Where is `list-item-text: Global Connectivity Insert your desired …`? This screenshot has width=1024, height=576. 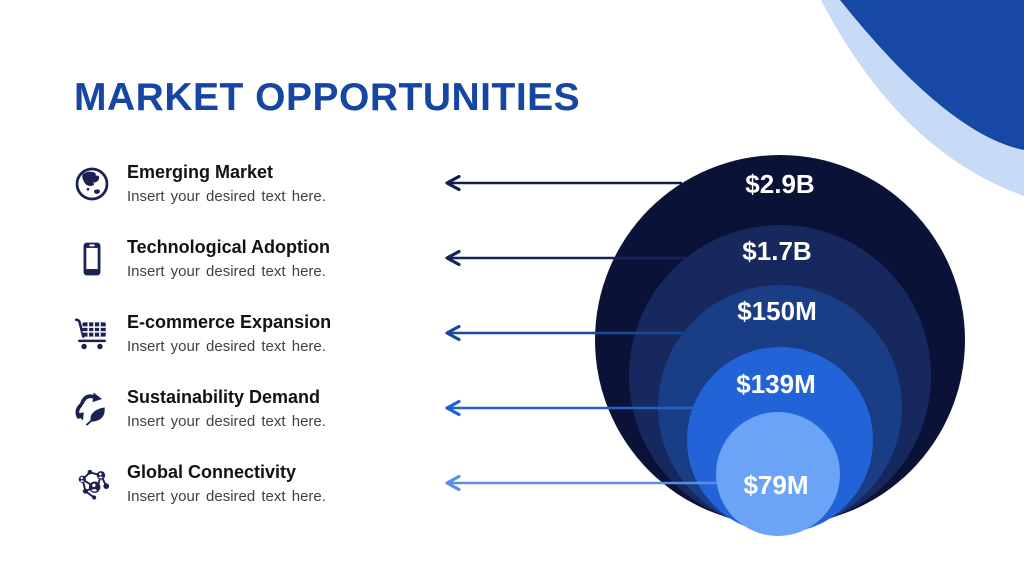 list-item-text: Global Connectivity Insert your desired … is located at coordinates (226, 484).